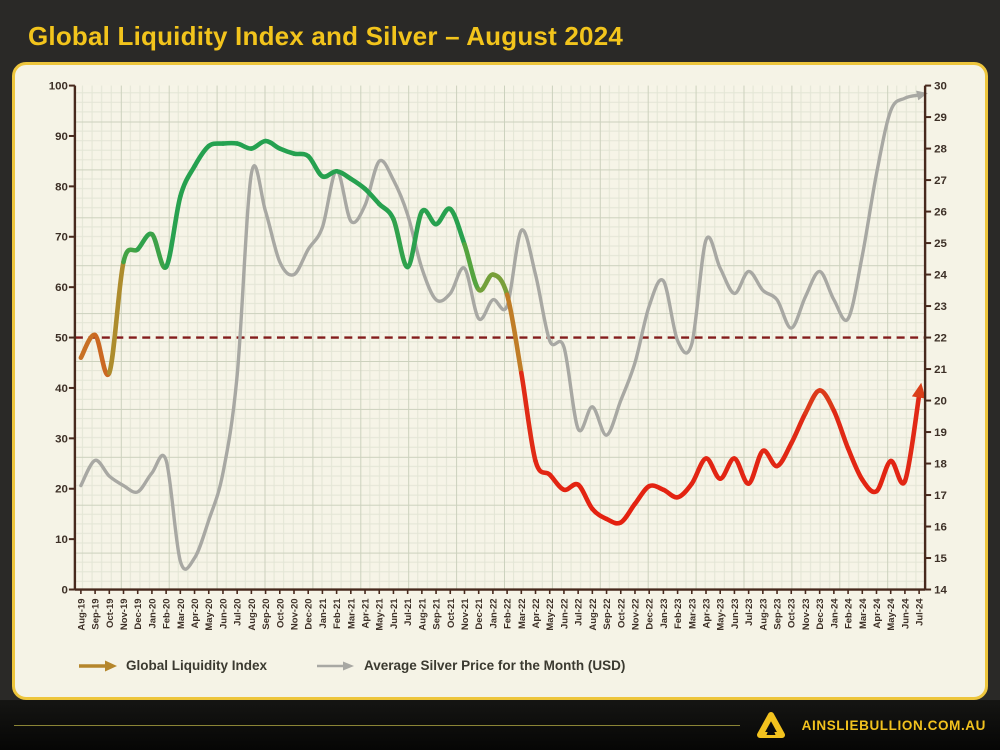  Describe the element at coordinates (223, 614) in the screenshot. I see `svg-text: Jun-20` at that location.